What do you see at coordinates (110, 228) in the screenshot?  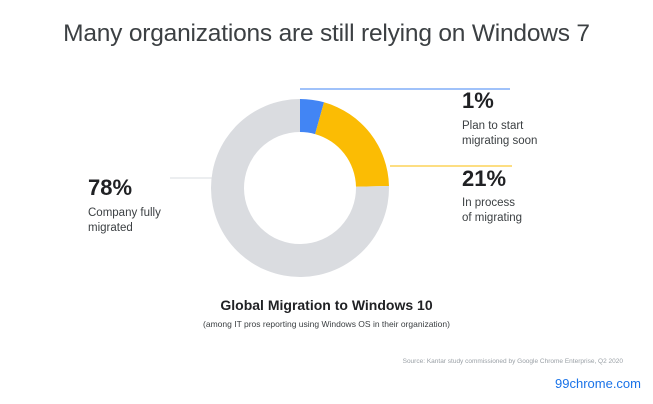 I see `slice-desc-fully-migrated-line2: migrated` at bounding box center [110, 228].